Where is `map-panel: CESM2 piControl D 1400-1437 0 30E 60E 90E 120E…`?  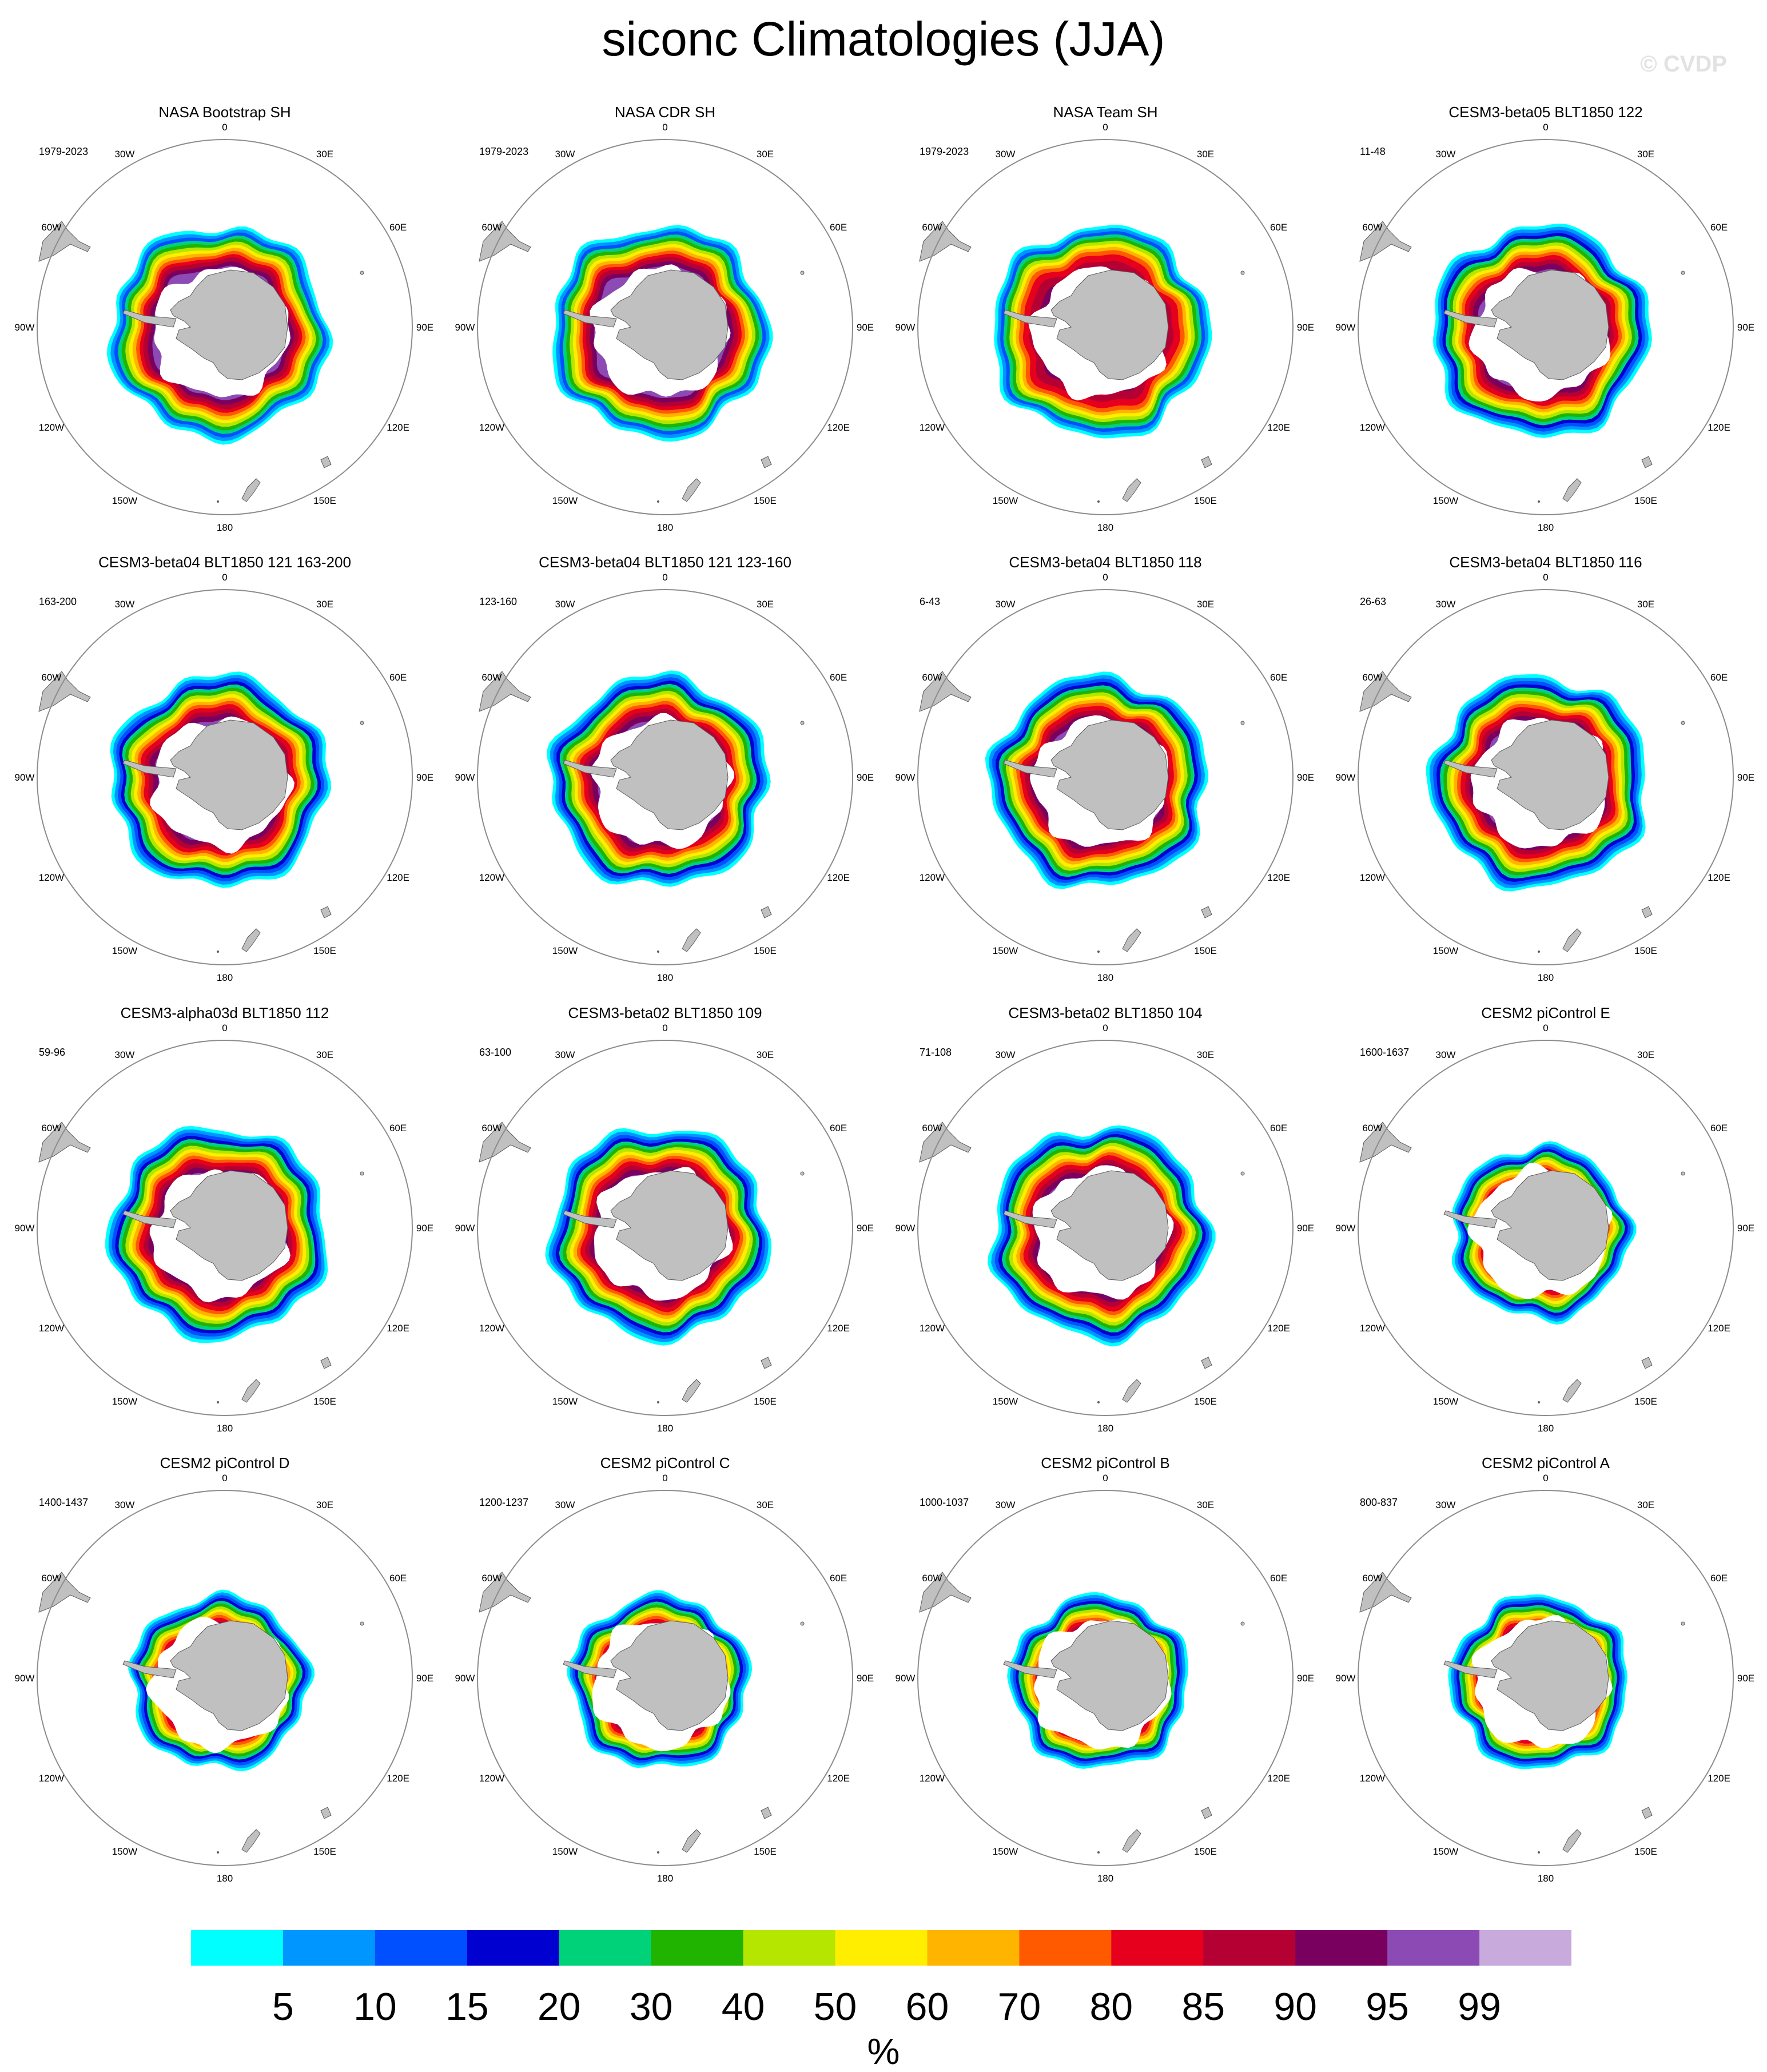 map-panel: CESM2 piControl D 1400-1437 0 30E 60E 90E 120E… is located at coordinates (220, 1677).